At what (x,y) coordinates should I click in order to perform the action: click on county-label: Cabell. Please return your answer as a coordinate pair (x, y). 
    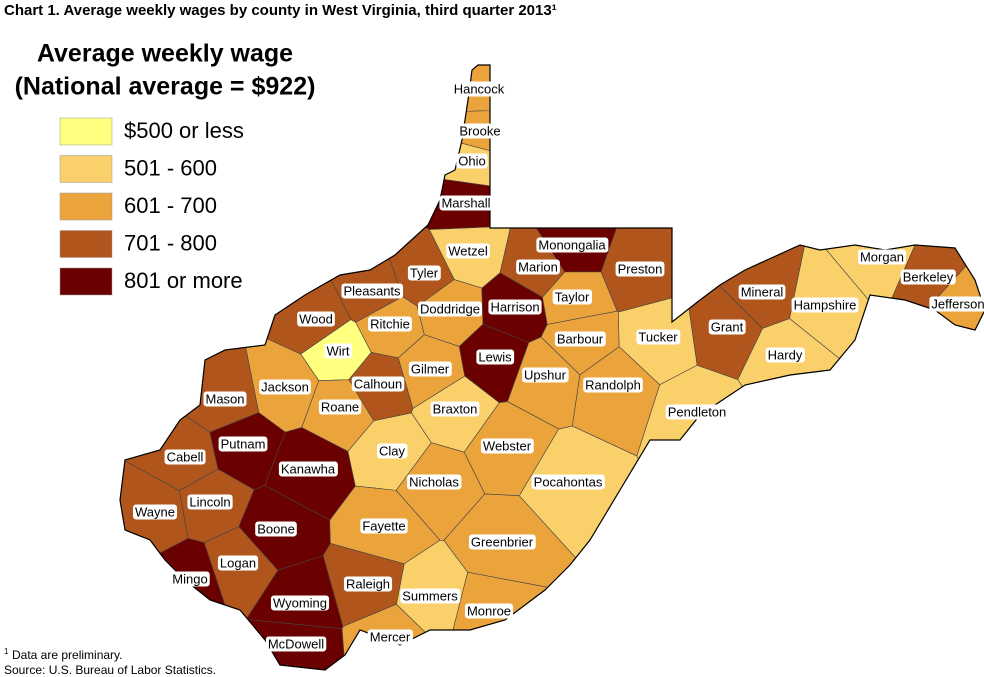
    Looking at the image, I should click on (185, 456).